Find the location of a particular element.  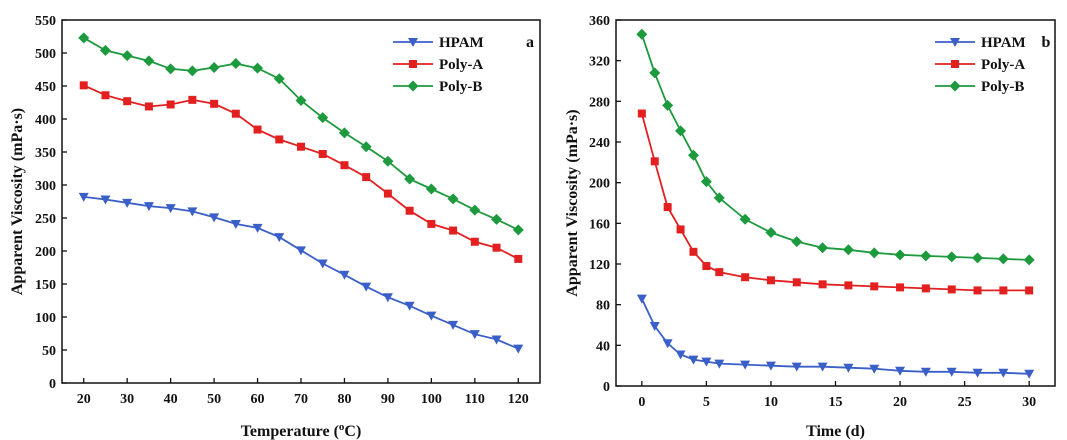

legend-label: HPAM is located at coordinates (461, 43).